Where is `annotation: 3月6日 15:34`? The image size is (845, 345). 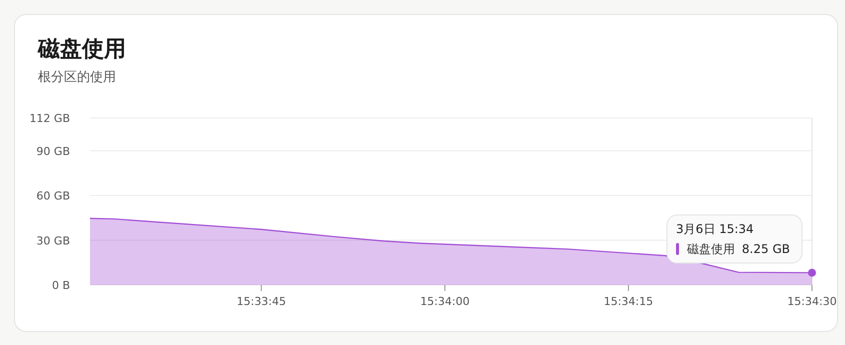 annotation: 3月6日 15:34 is located at coordinates (715, 229).